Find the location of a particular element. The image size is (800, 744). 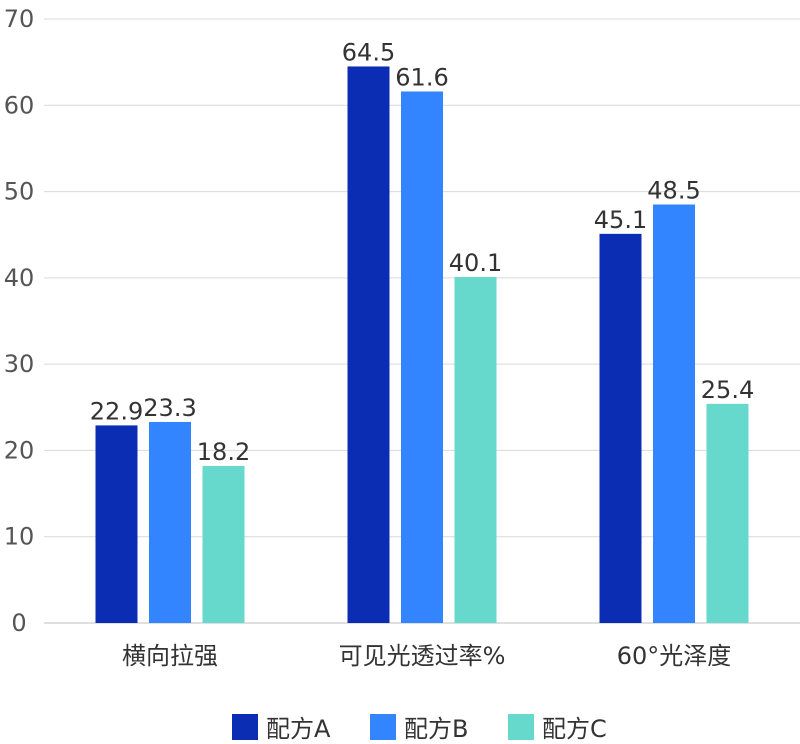

y-tick-label: 60 is located at coordinates (19, 105).